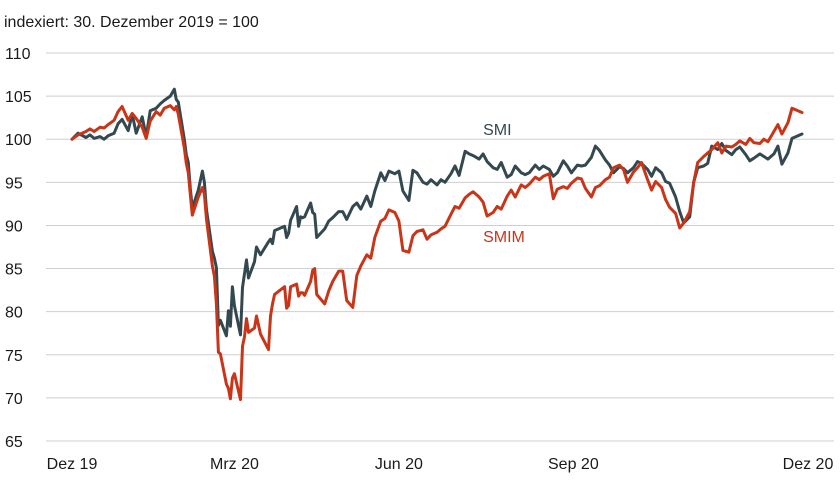 The width and height of the screenshot is (840, 481). I want to click on x-axis-tick-labels: Dez 19 Mrz 20 Jun 20 Sep 20 Dez 20, so click(440, 464).